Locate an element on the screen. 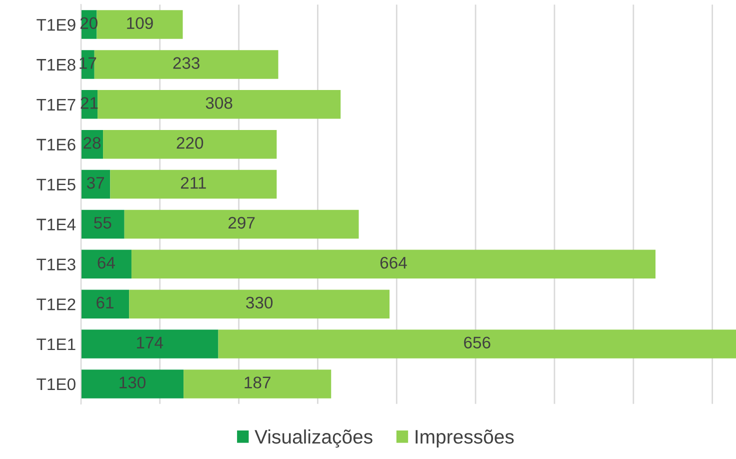  y-tick-label: T1E7 is located at coordinates (56, 104).